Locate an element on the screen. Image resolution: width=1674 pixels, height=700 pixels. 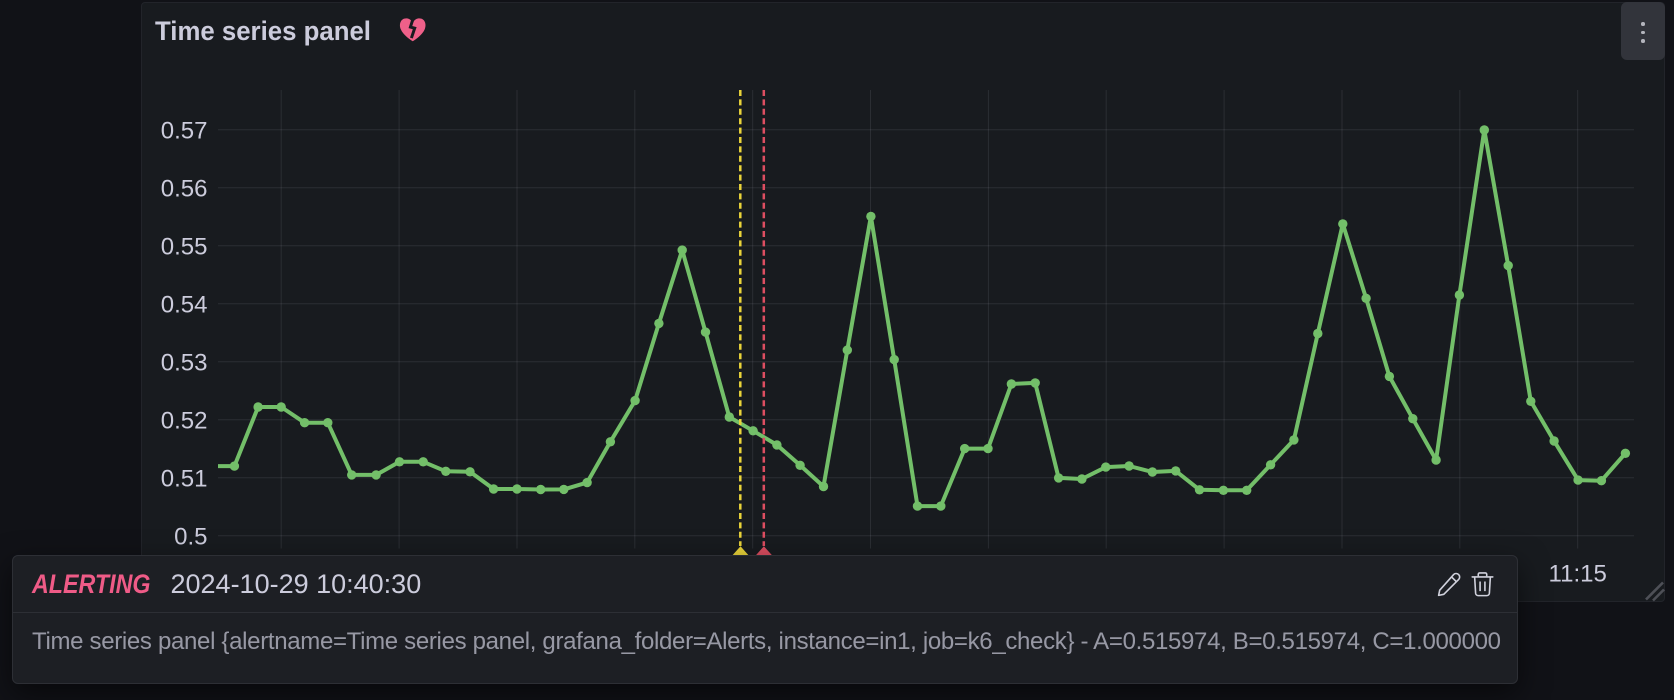
svg-text: 0.54 is located at coordinates (184, 304).